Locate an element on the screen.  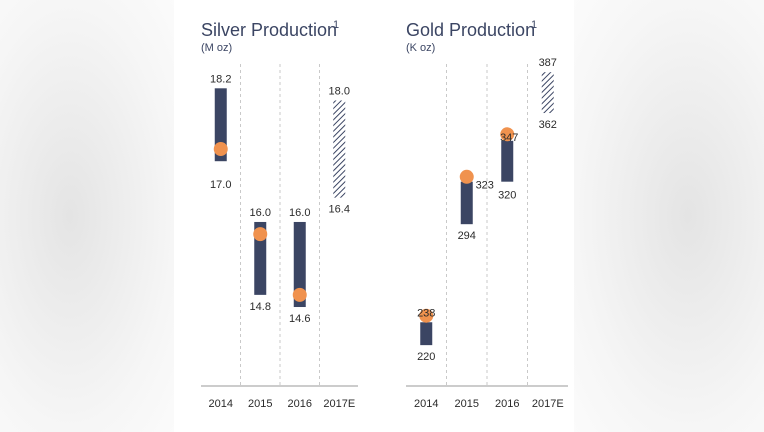
silver-low-label-2015: 14.8 is located at coordinates (260, 307).